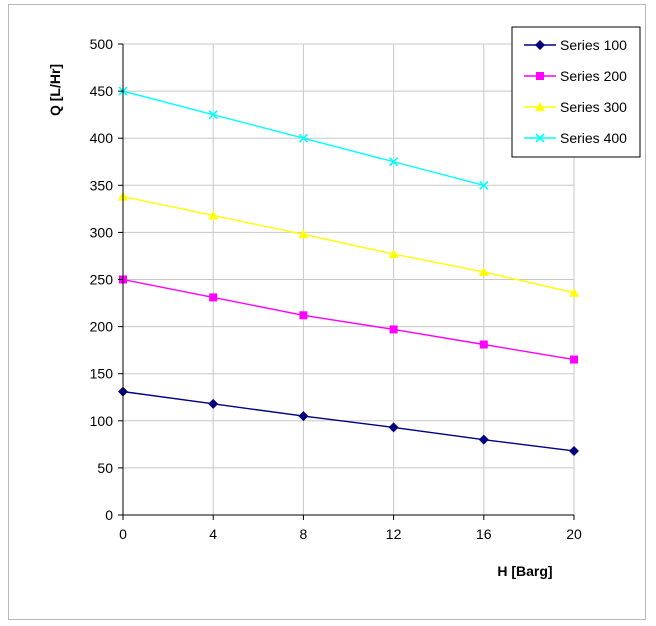  What do you see at coordinates (576, 92) in the screenshot?
I see `legend: Series 100 Series 200 Series 300 Series 400` at bounding box center [576, 92].